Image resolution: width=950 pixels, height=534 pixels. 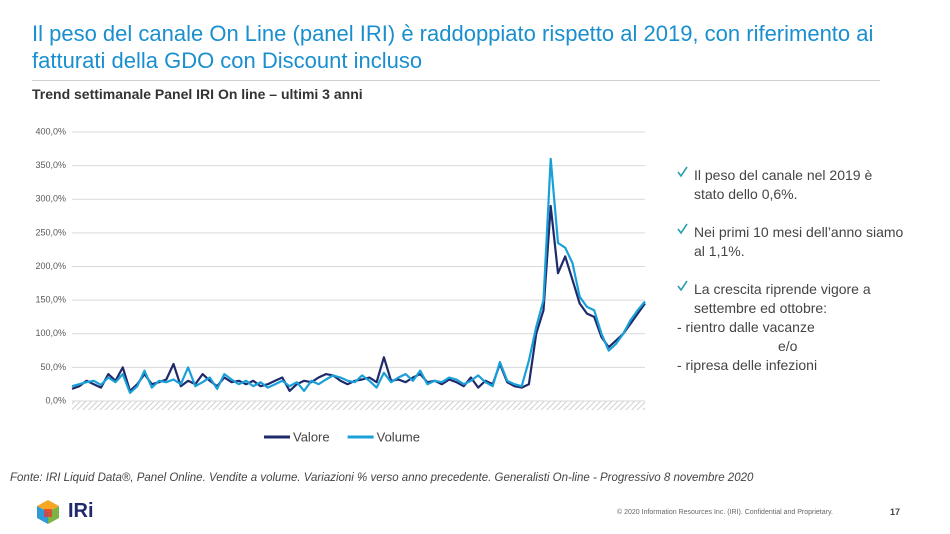 I want to click on y-tick-label: 200,0%, so click(x=50, y=266).